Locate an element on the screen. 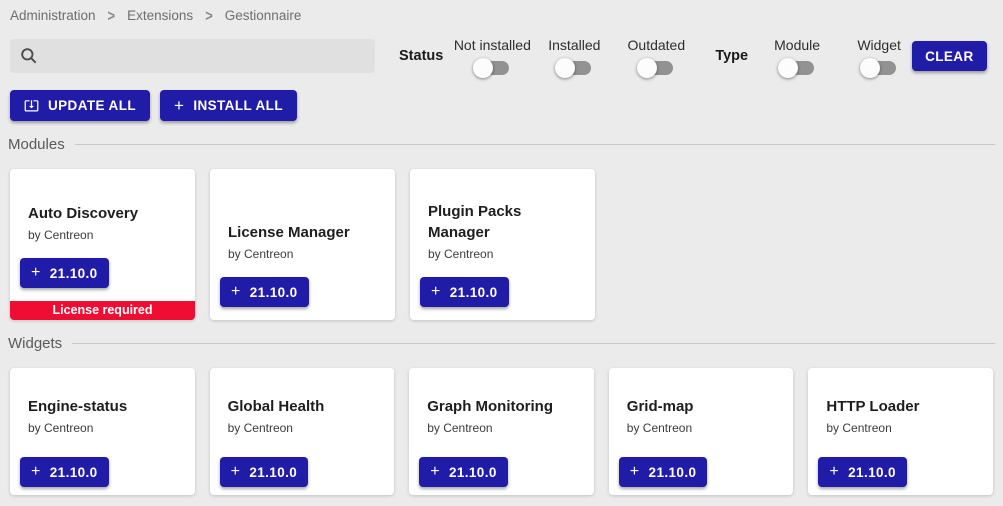 Image resolution: width=1003 pixels, height=506 pixels. toggle-label: Widget is located at coordinates (879, 45).